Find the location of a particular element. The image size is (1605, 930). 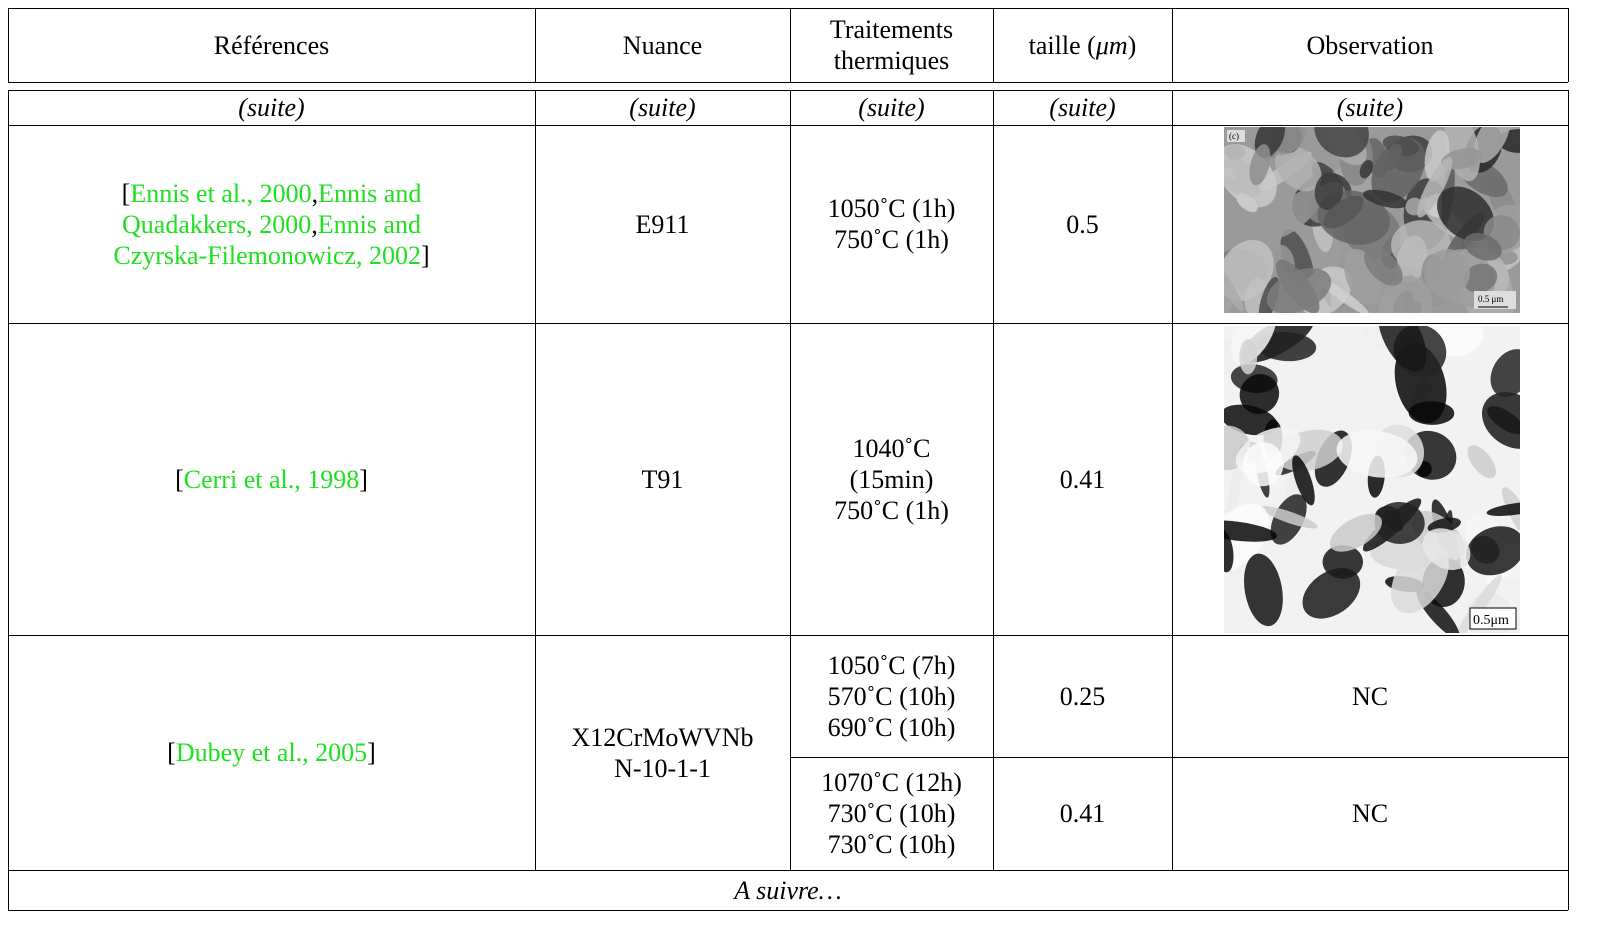

size: 0.25 is located at coordinates (1082, 696).